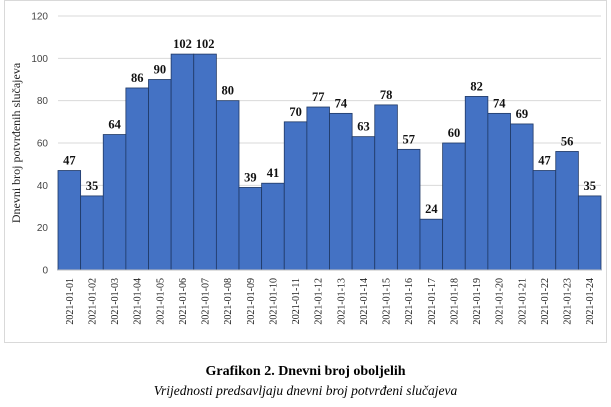 The height and width of the screenshot is (407, 611). Describe the element at coordinates (160, 301) in the screenshot. I see `x-tick-label: 2021-01-05` at that location.